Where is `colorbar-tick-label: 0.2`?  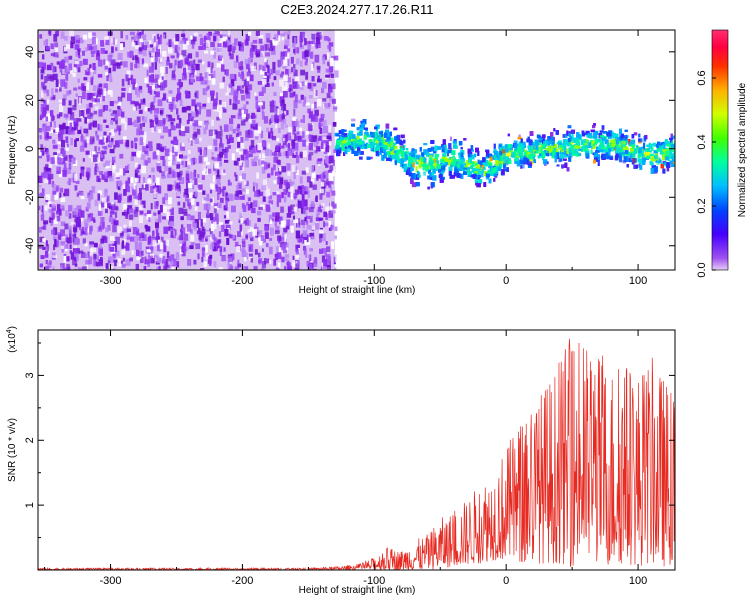
colorbar-tick-label: 0.2 is located at coordinates (702, 205).